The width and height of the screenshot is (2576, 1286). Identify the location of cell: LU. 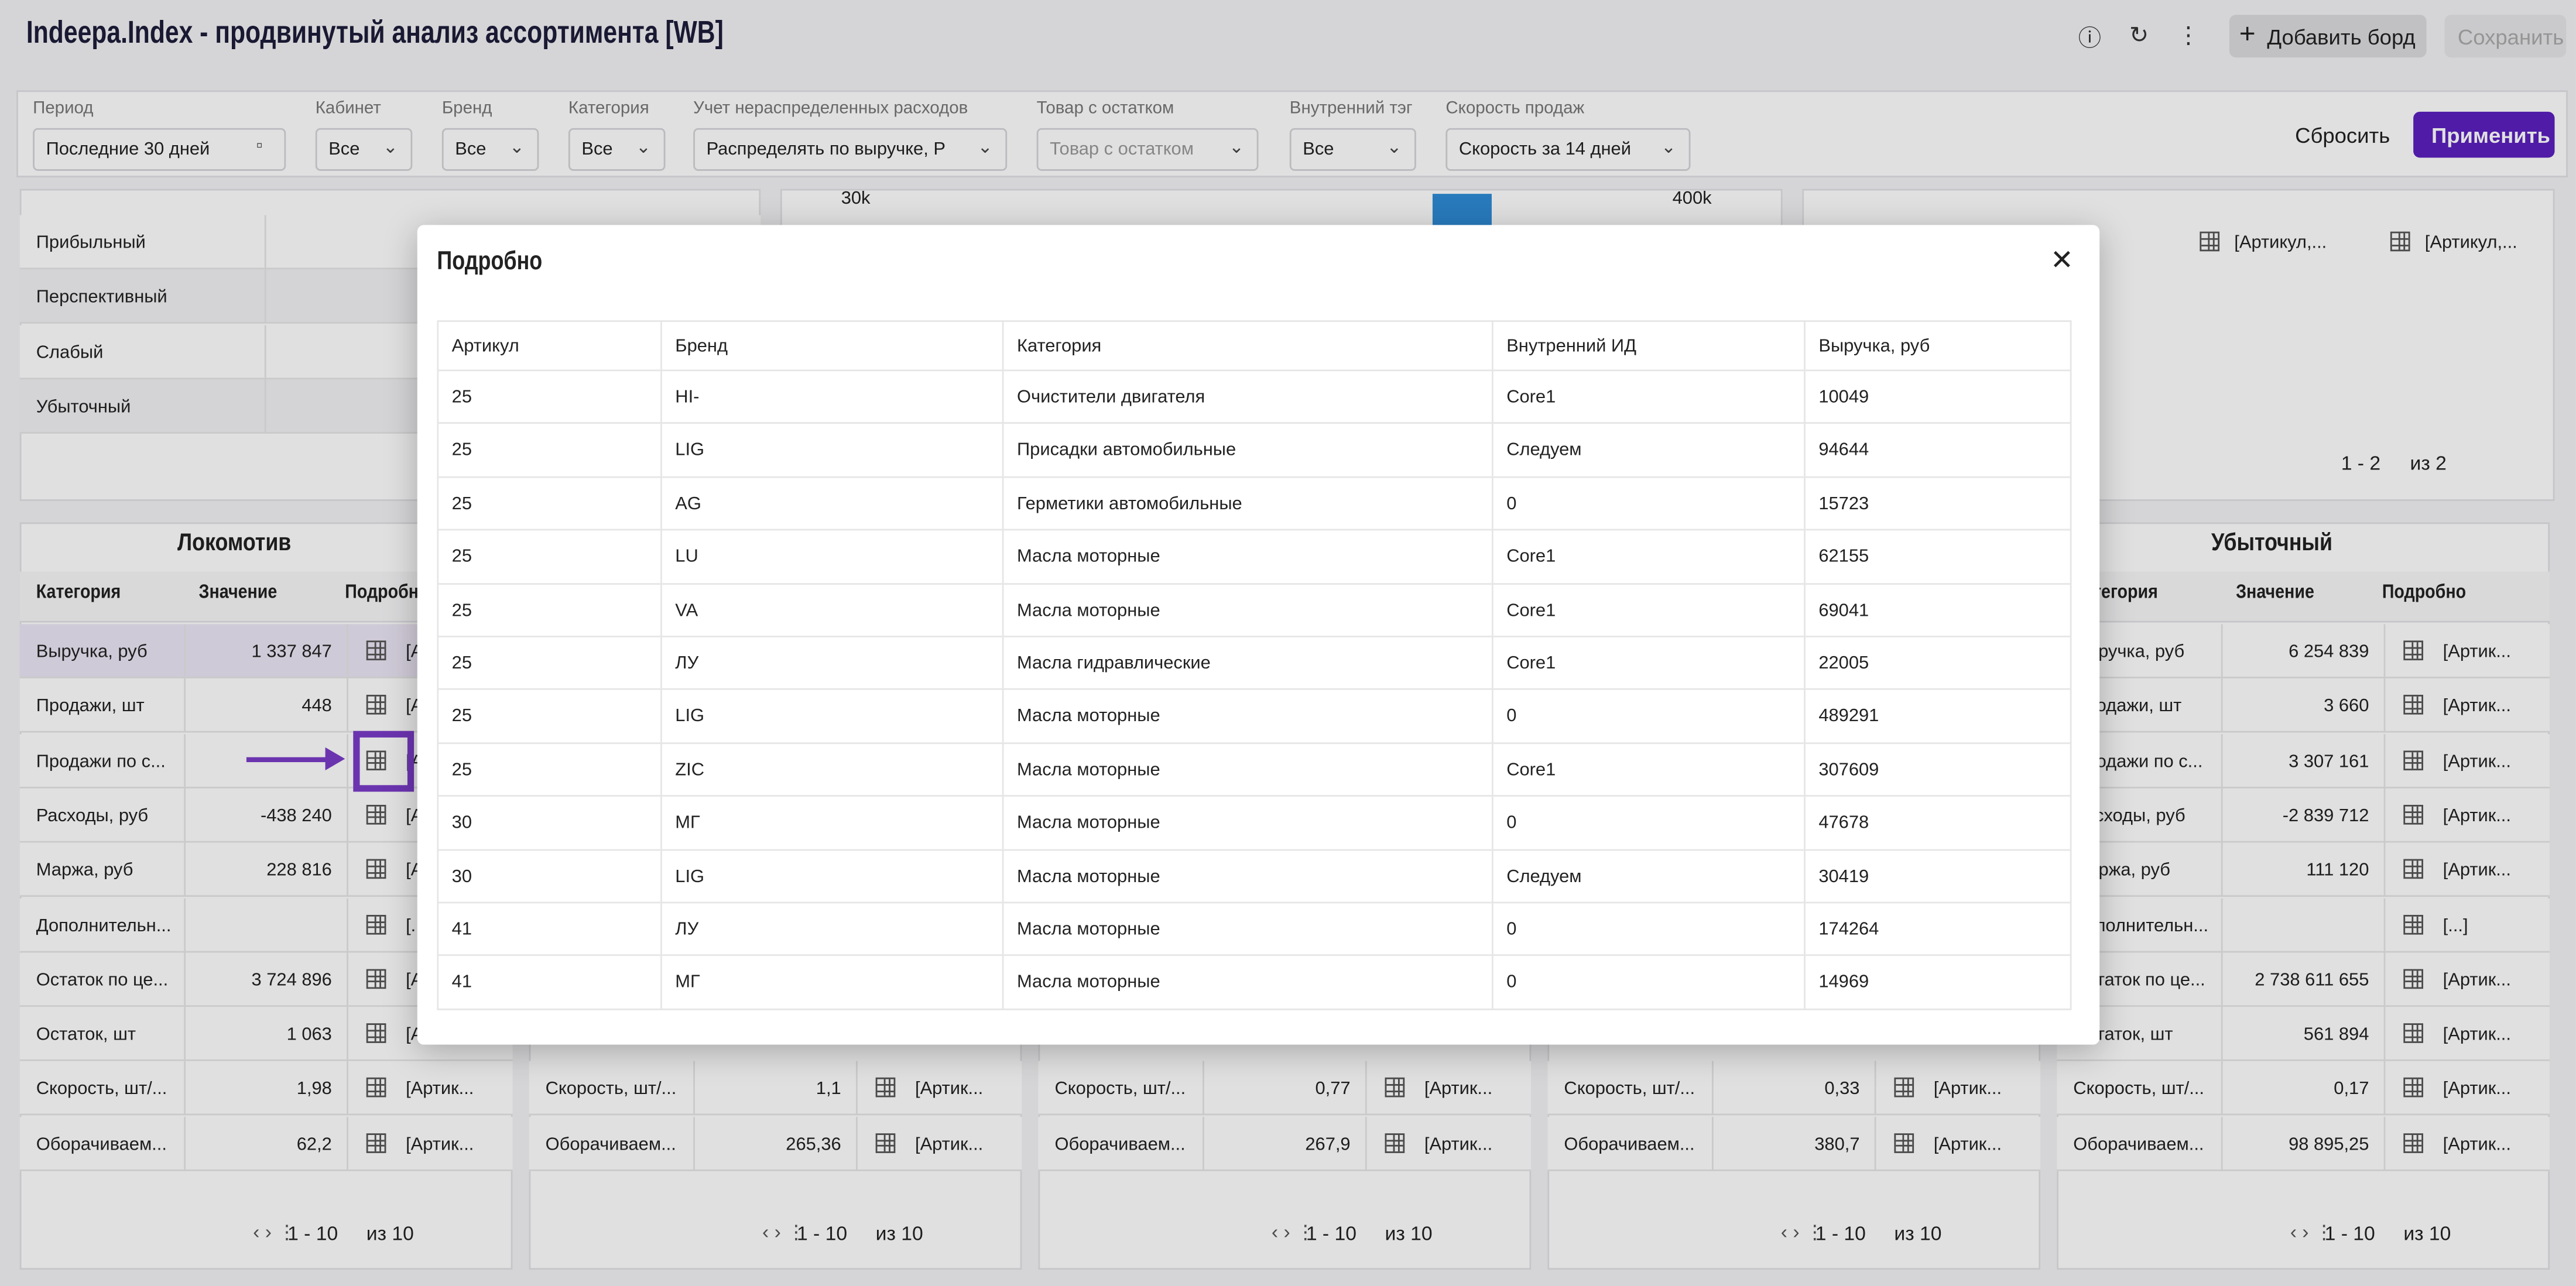
(686, 557).